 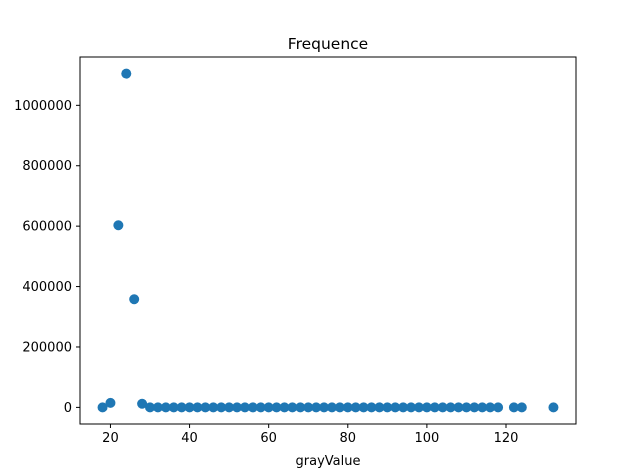 What do you see at coordinates (506, 438) in the screenshot?
I see `x-tick-label: 120` at bounding box center [506, 438].